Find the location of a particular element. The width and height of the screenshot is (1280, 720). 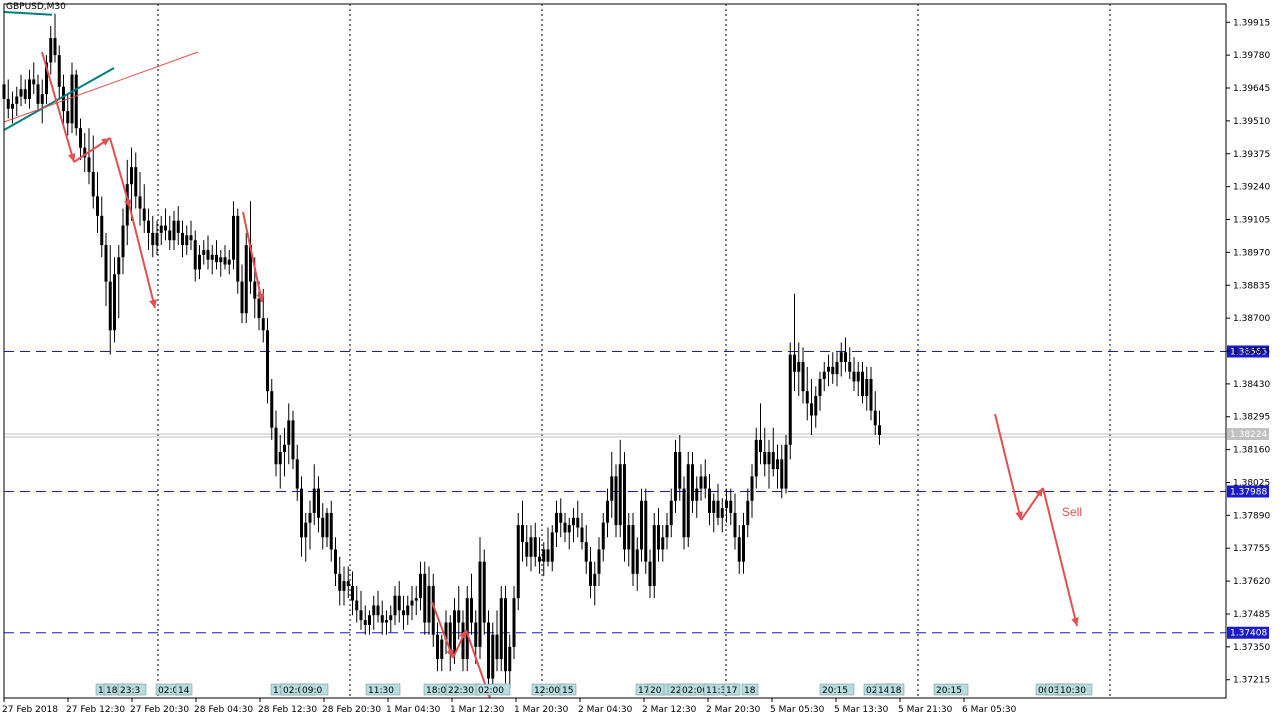

time-axis-label: 2 Mar 04:30 is located at coordinates (605, 710).